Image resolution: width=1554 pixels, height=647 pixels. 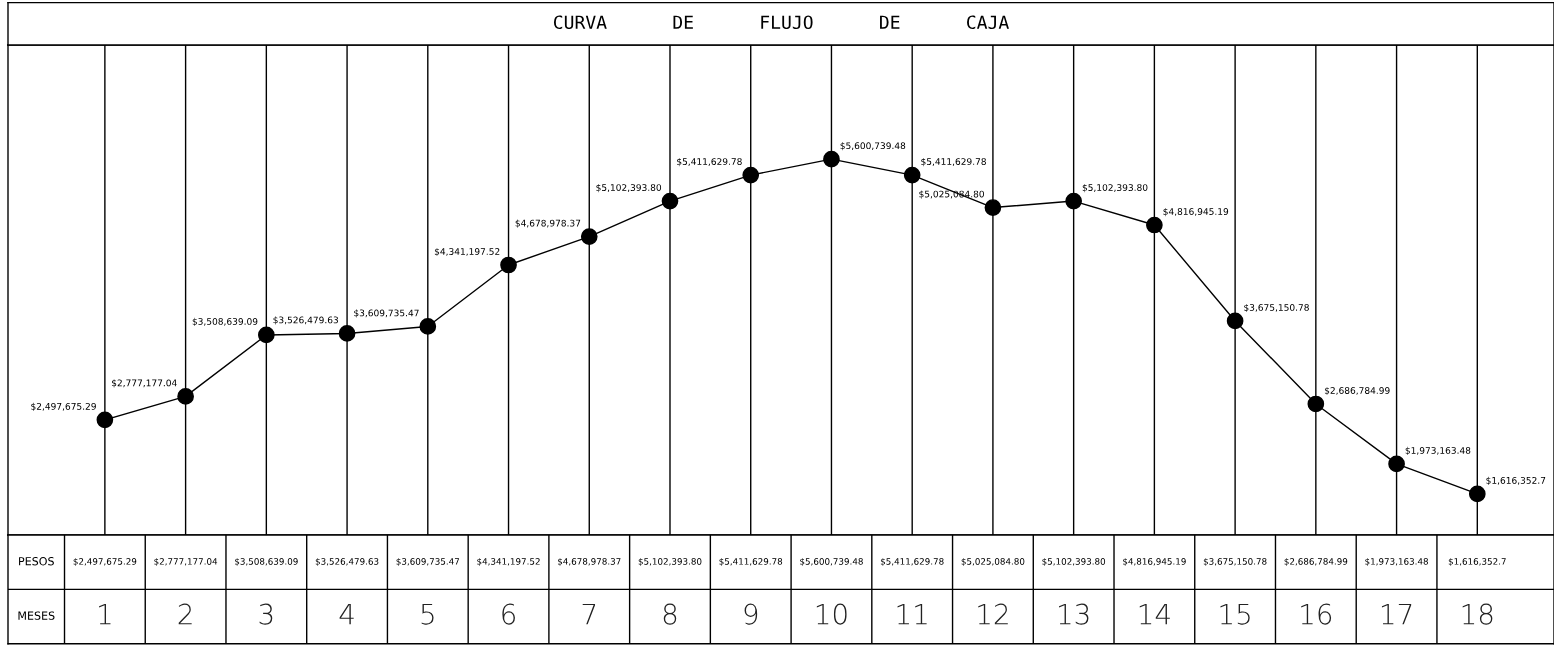 What do you see at coordinates (993, 561) in the screenshot?
I see `data-label: $5,025,084.80` at bounding box center [993, 561].